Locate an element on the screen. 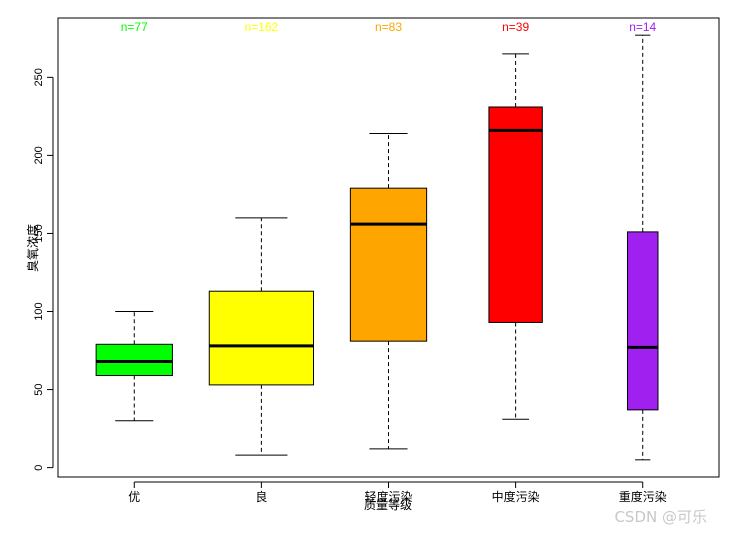 This screenshot has height=535, width=739. count-label: n=14 is located at coordinates (642, 27).